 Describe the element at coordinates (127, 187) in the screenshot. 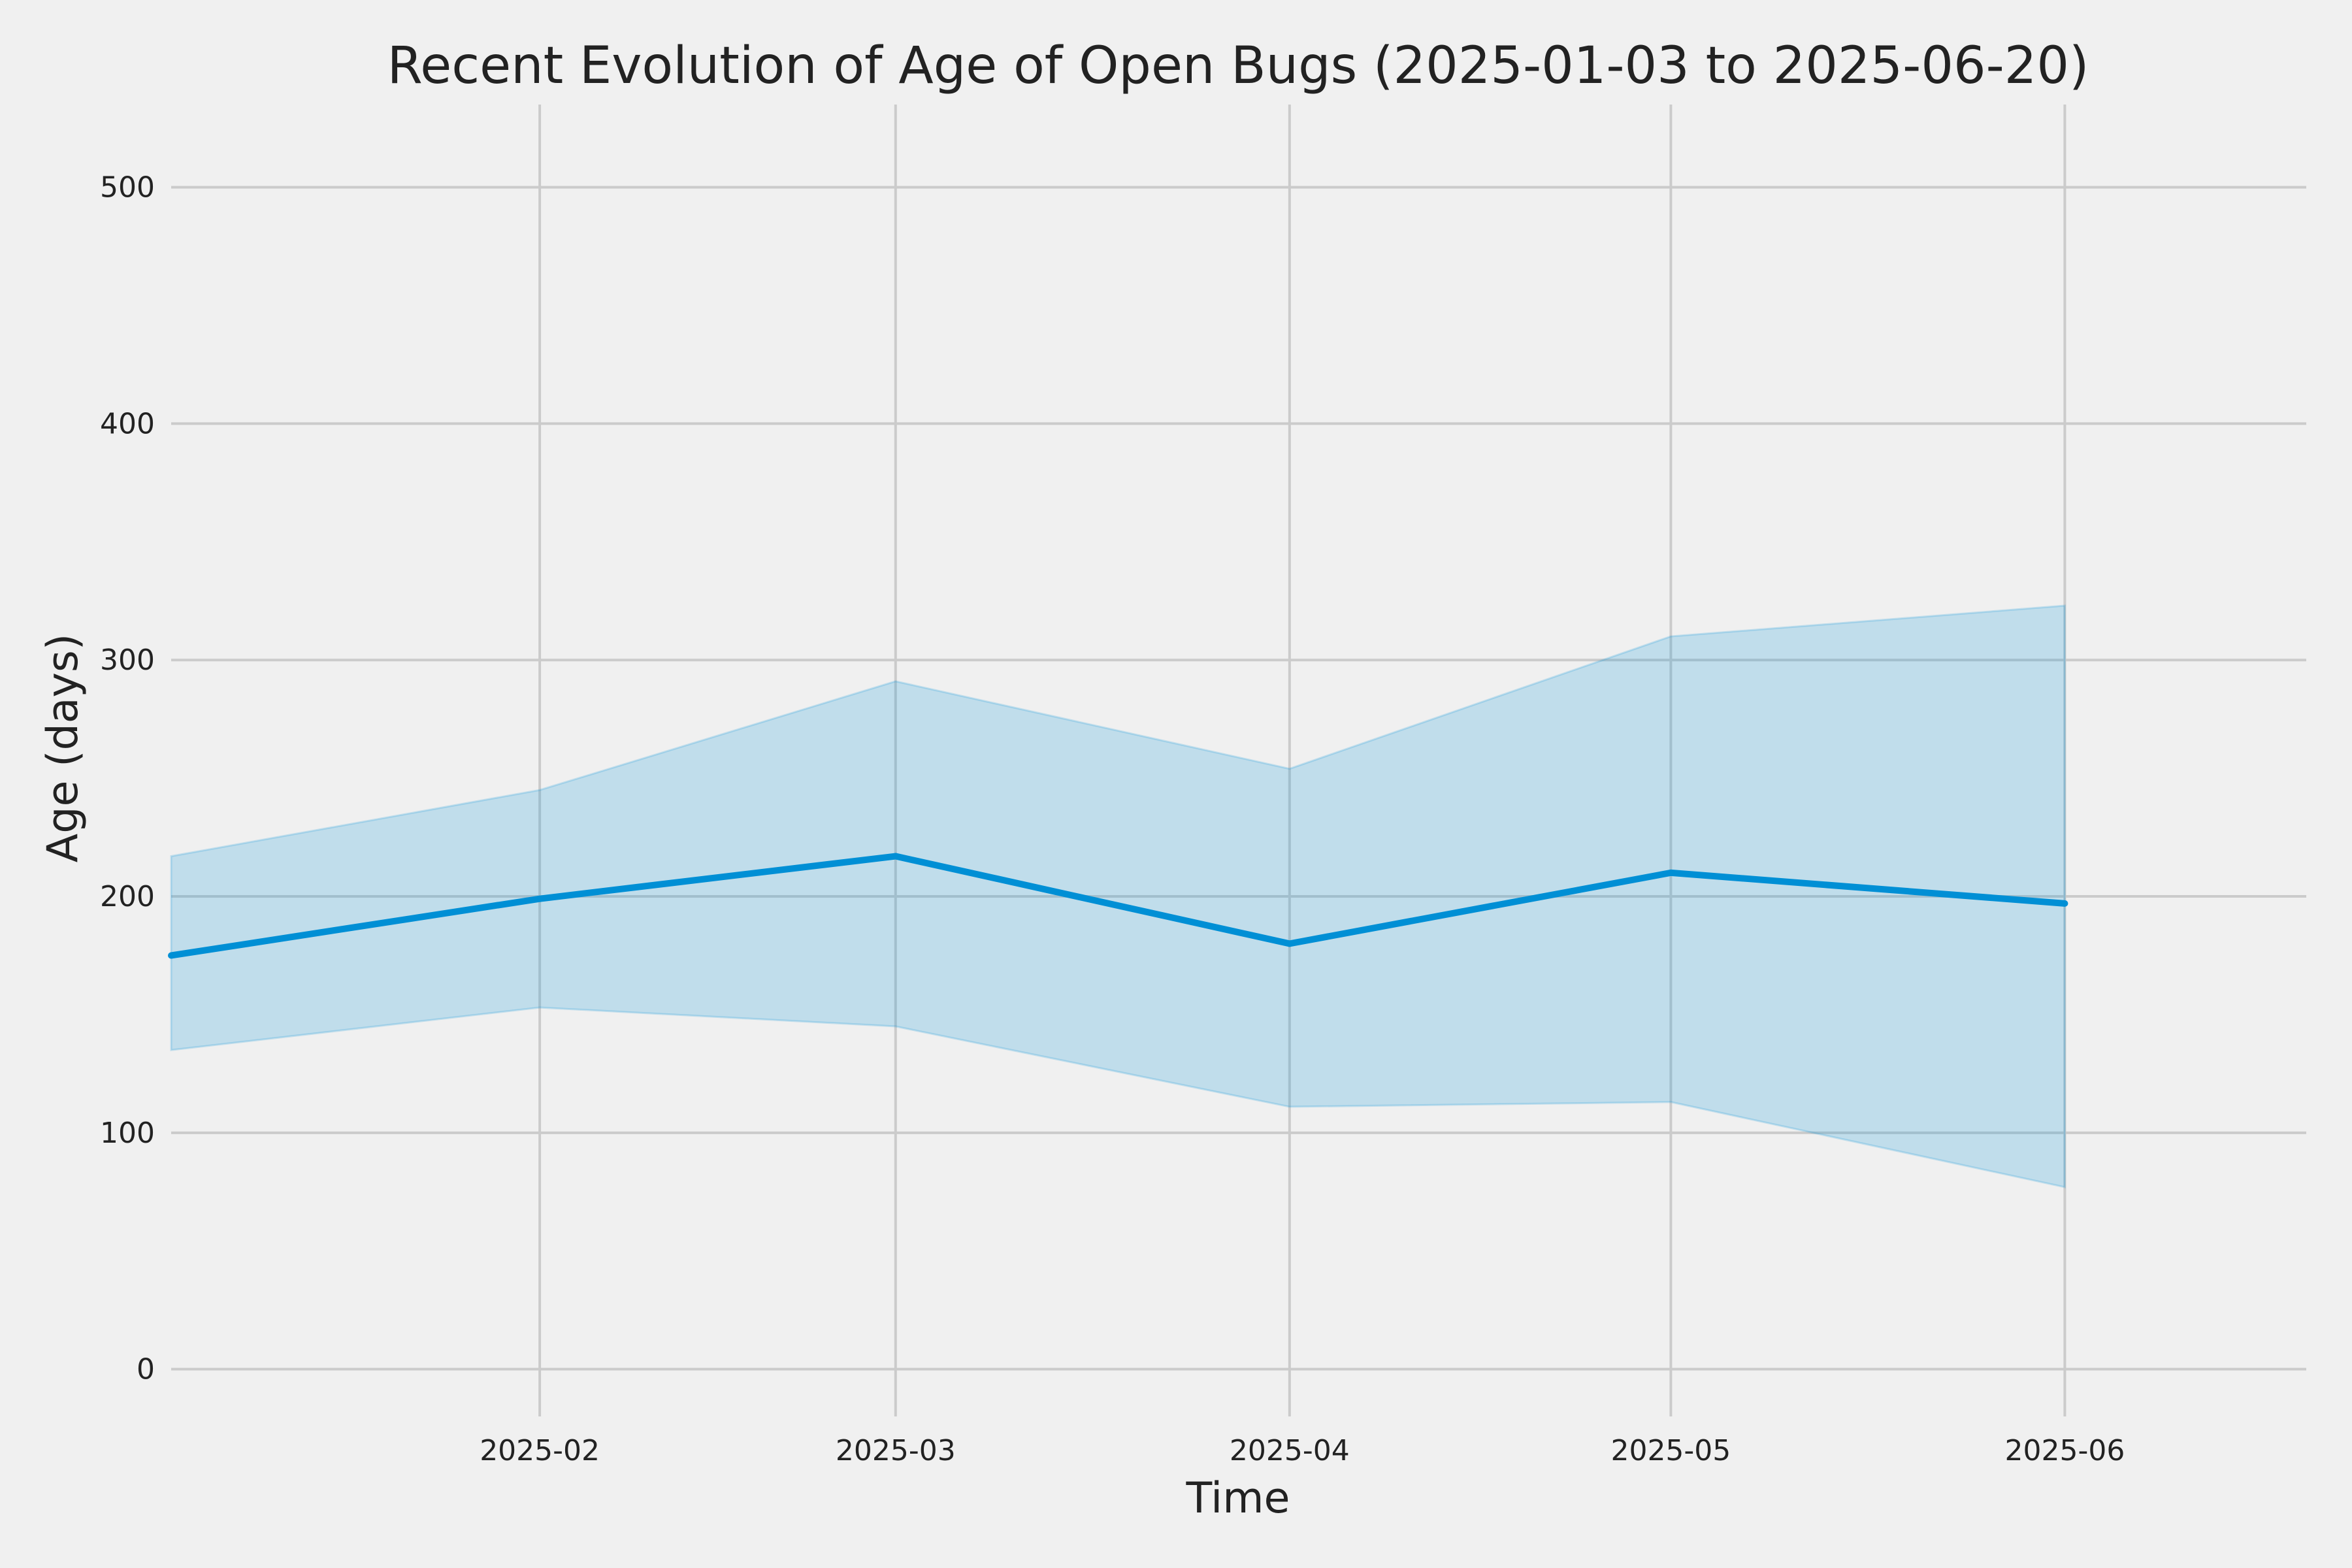

I see `y-tick-label: 500` at that location.